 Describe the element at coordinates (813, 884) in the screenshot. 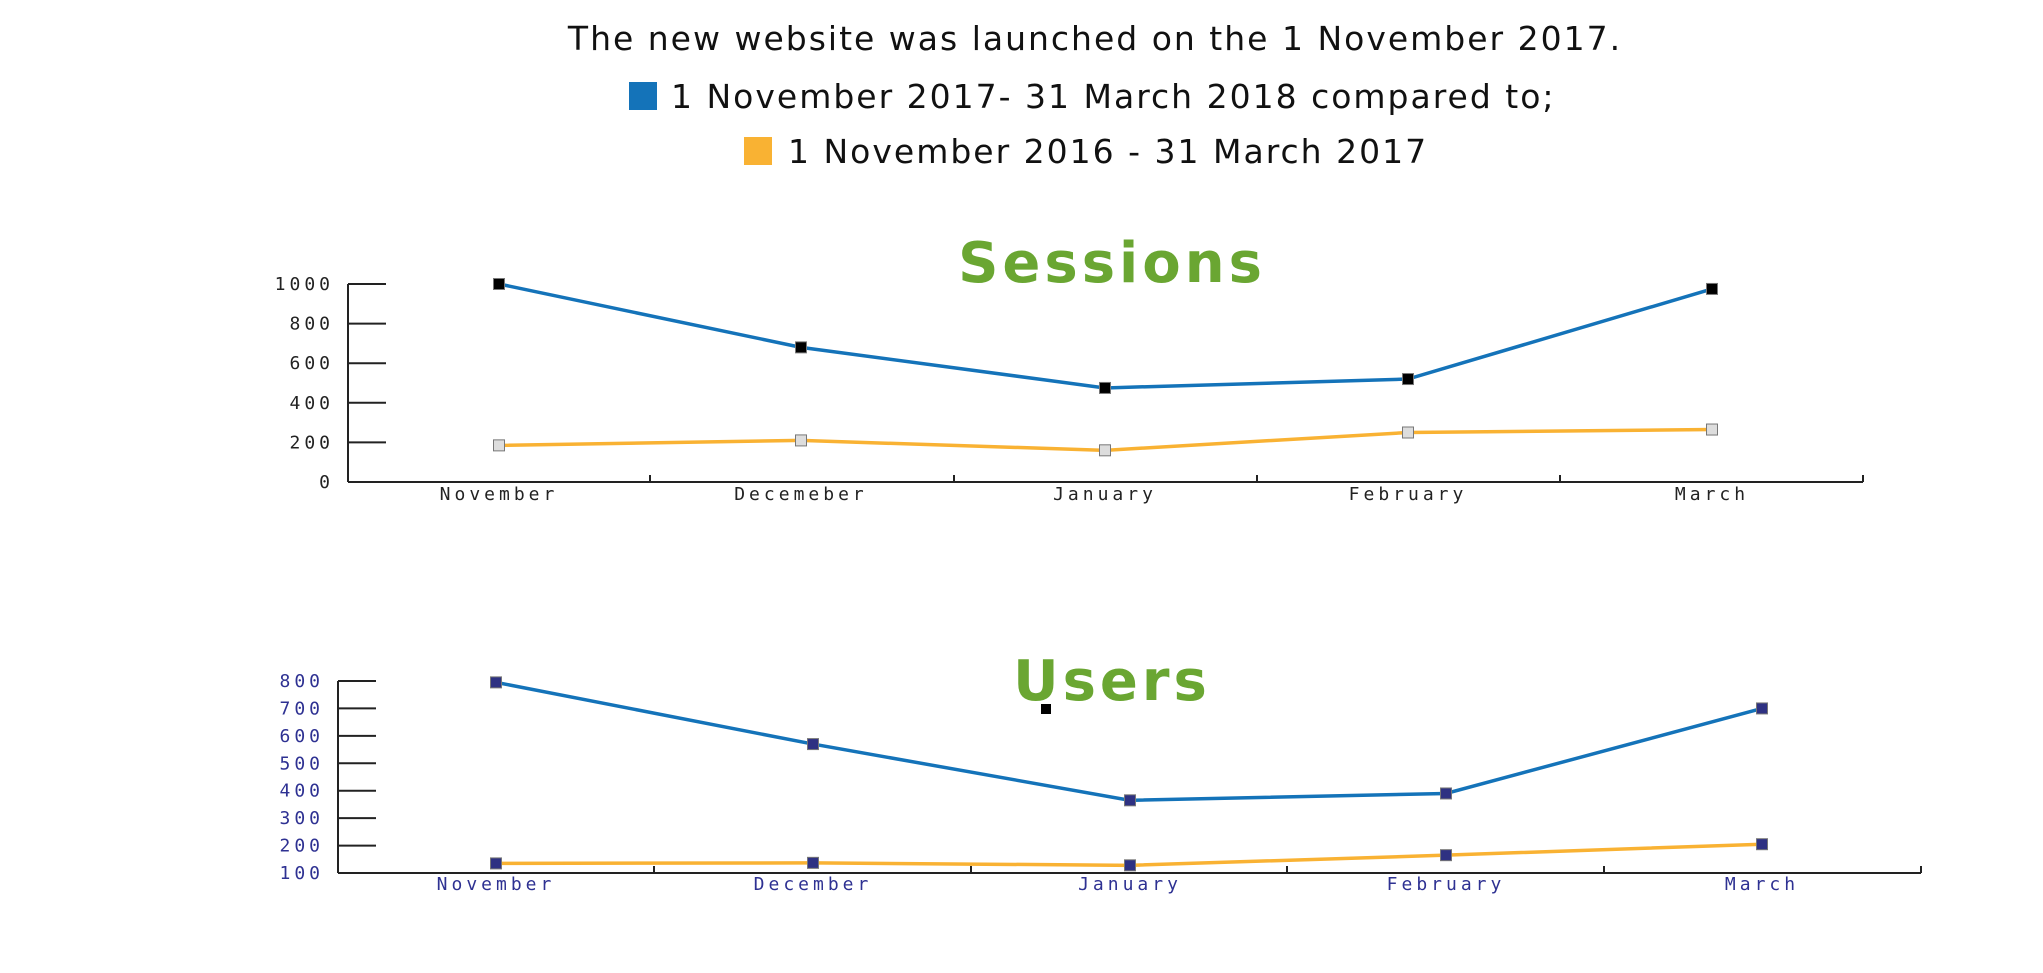

I see `x-tick-label: December` at that location.